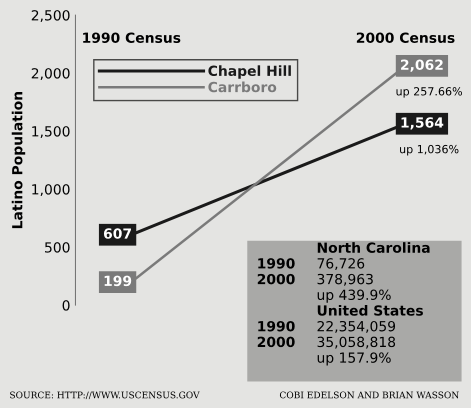 The image size is (471, 408). I want to click on x-tick-label: 2000 Census, so click(405, 37).